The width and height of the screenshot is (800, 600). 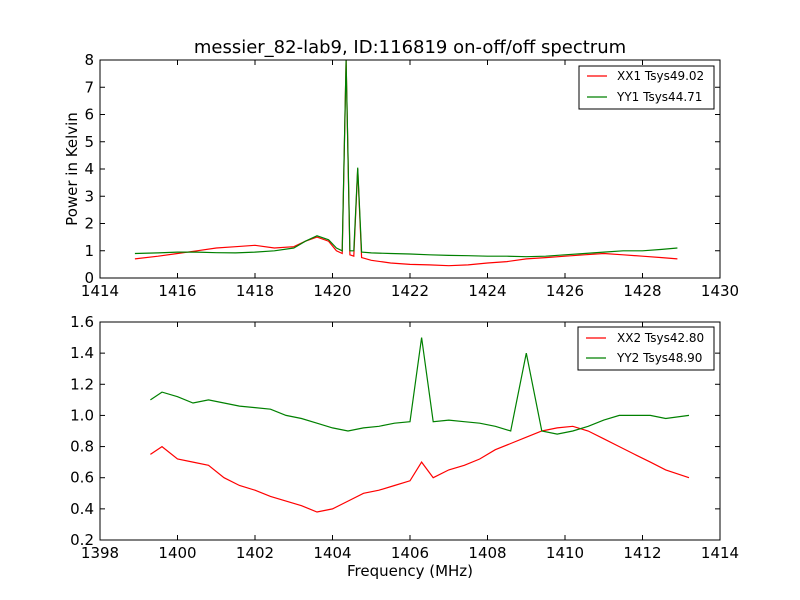 I want to click on top-legend-box, so click(x=646, y=87).